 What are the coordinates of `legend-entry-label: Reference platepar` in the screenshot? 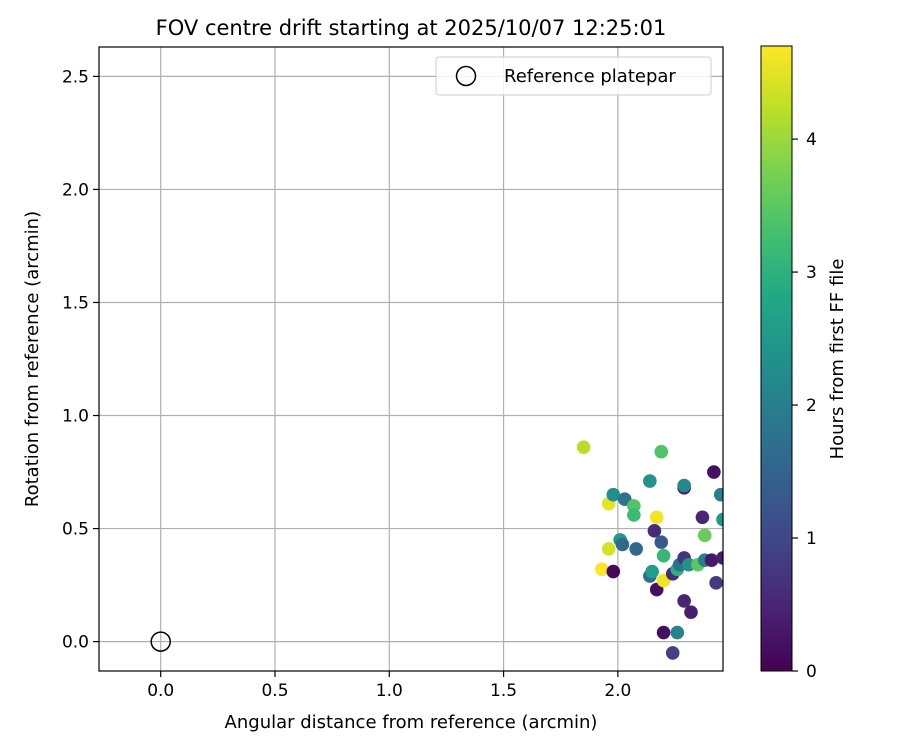 It's located at (590, 76).